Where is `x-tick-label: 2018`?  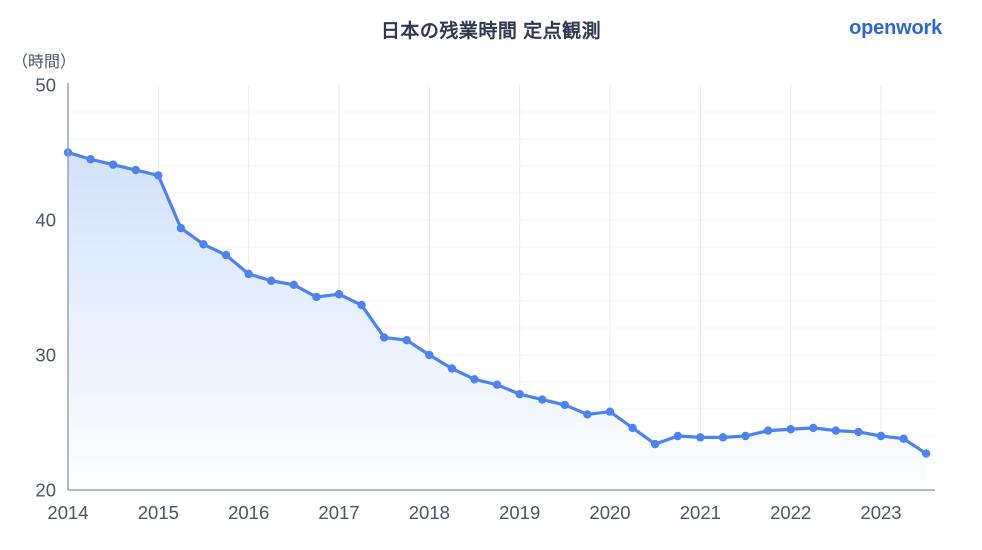 x-tick-label: 2018 is located at coordinates (429, 512).